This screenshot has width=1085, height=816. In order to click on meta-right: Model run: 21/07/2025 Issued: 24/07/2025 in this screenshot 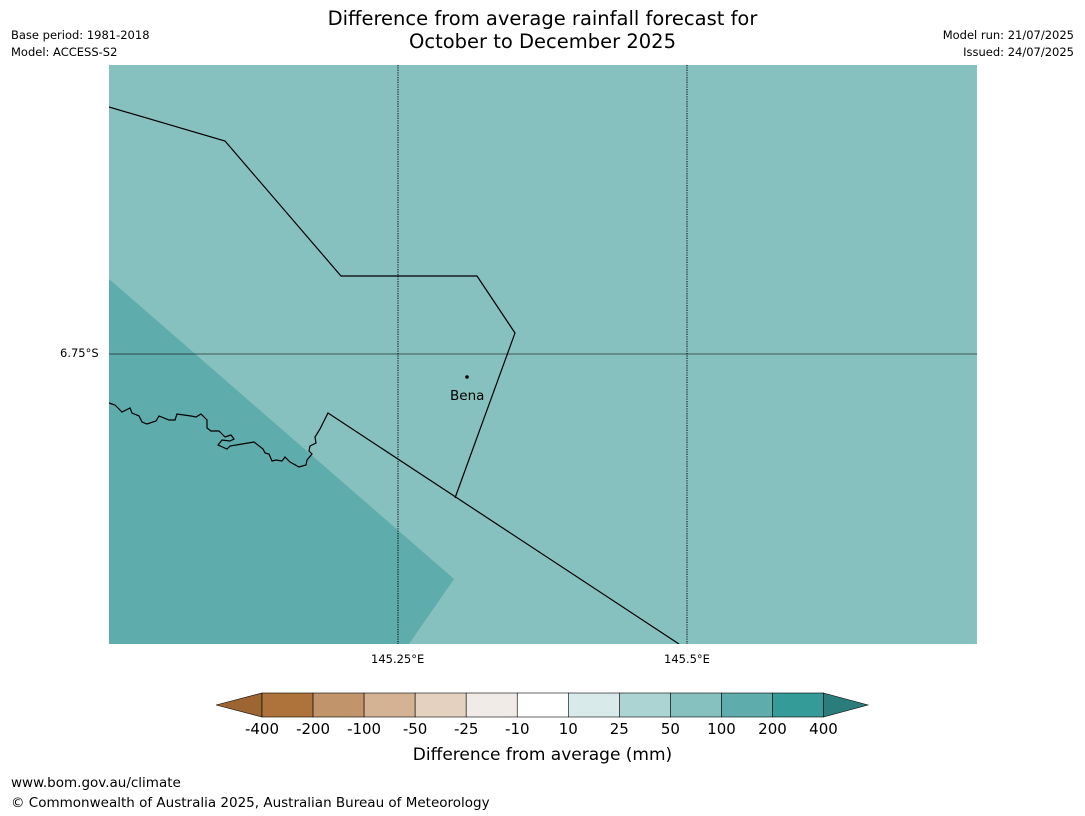, I will do `click(1008, 44)`.